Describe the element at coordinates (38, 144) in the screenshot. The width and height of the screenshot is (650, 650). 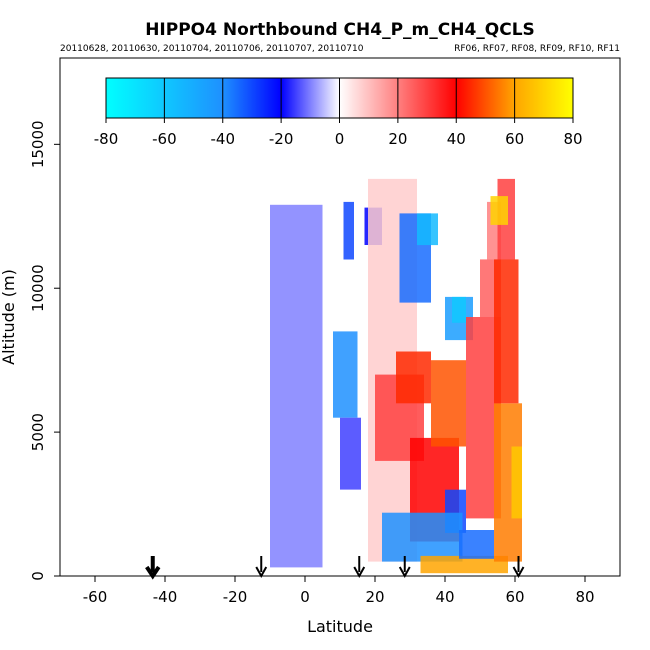
I see `y-tick-label: 15000` at that location.